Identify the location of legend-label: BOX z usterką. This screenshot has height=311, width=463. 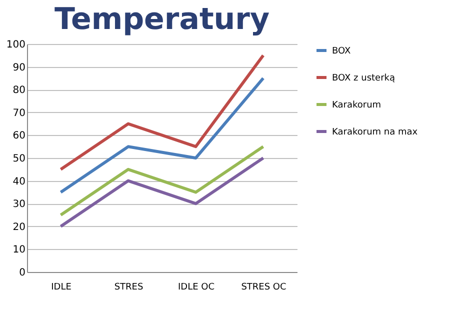
(364, 79).